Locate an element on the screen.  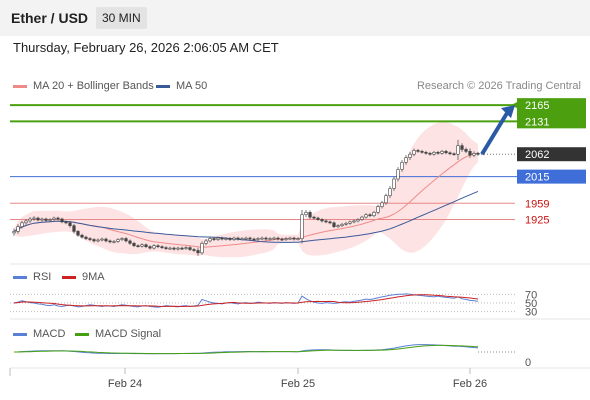
level-1959-label: 1959 is located at coordinates (537, 204).